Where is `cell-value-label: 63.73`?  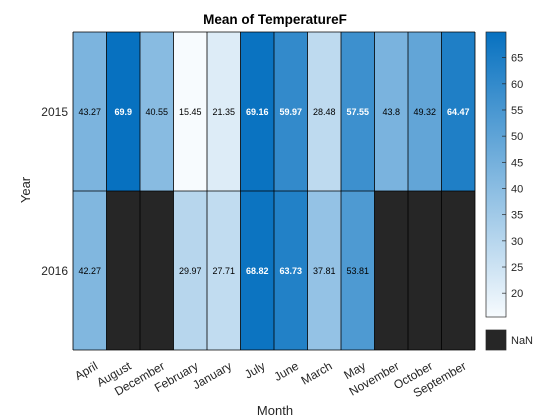
cell-value-label: 63.73 is located at coordinates (290, 271).